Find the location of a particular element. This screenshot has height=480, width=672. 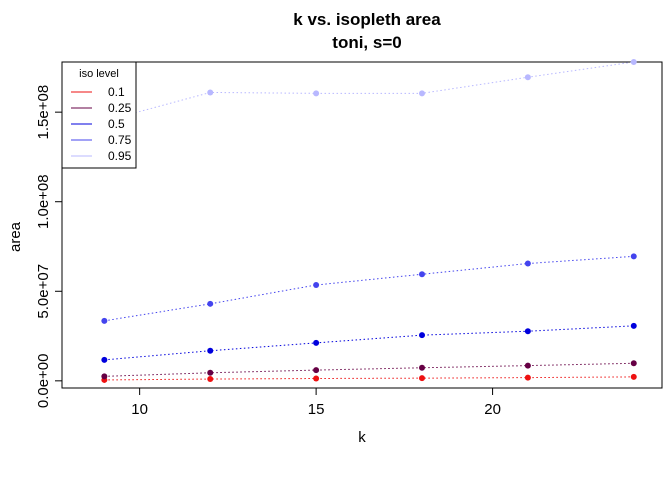

legend-entry-label: 0.25 is located at coordinates (120, 108).